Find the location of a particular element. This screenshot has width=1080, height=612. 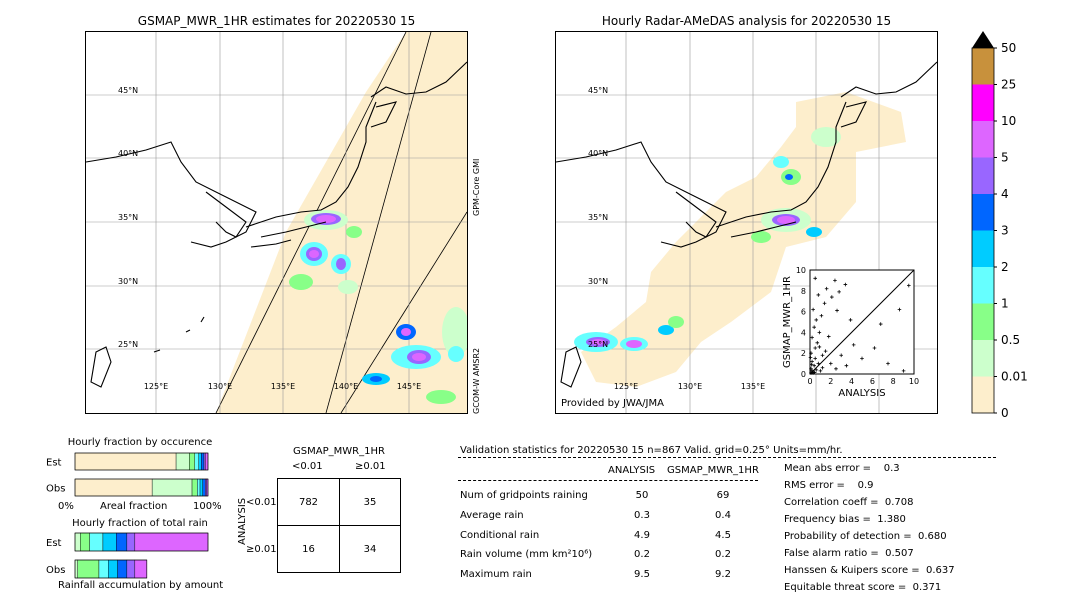

score-line: False alarm ratio = 0.507 is located at coordinates (849, 553).